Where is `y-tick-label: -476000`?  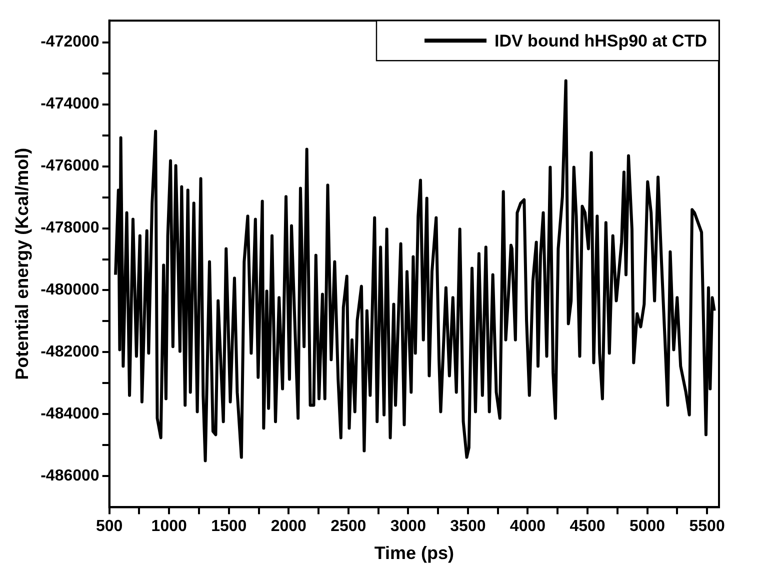 y-tick-label: -476000 is located at coordinates (70, 166).